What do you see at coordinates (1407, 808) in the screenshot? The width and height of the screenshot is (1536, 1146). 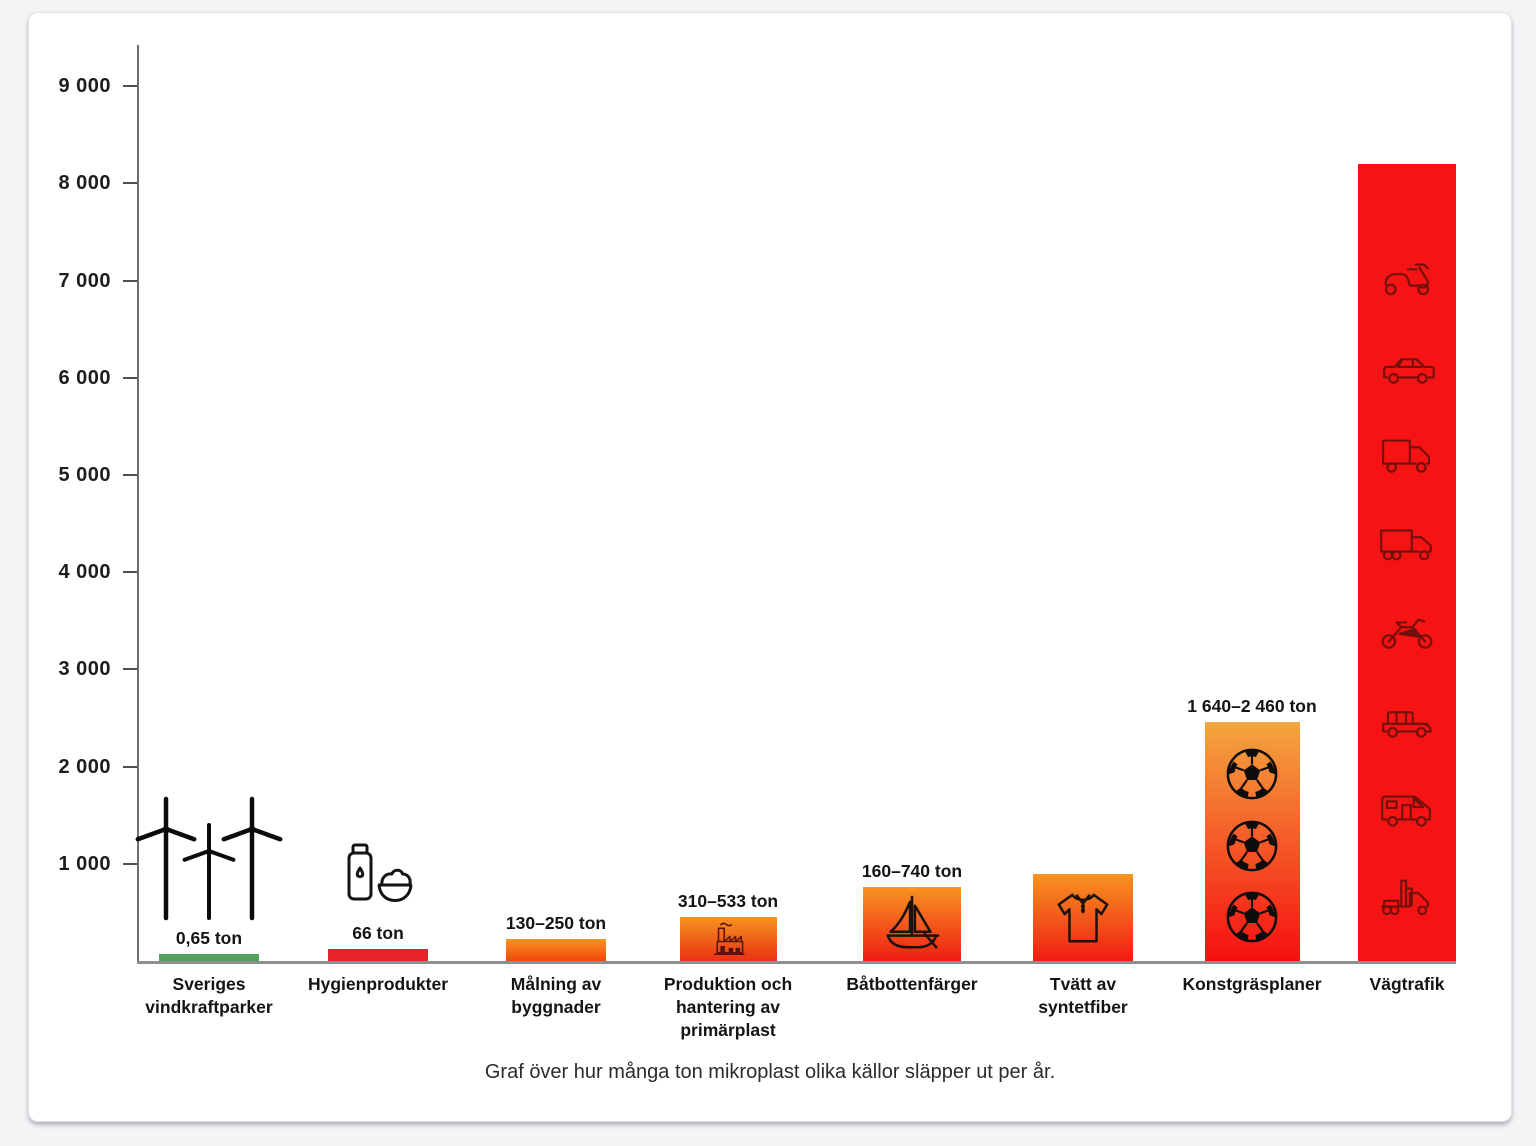 I see `camper-van-icon` at bounding box center [1407, 808].